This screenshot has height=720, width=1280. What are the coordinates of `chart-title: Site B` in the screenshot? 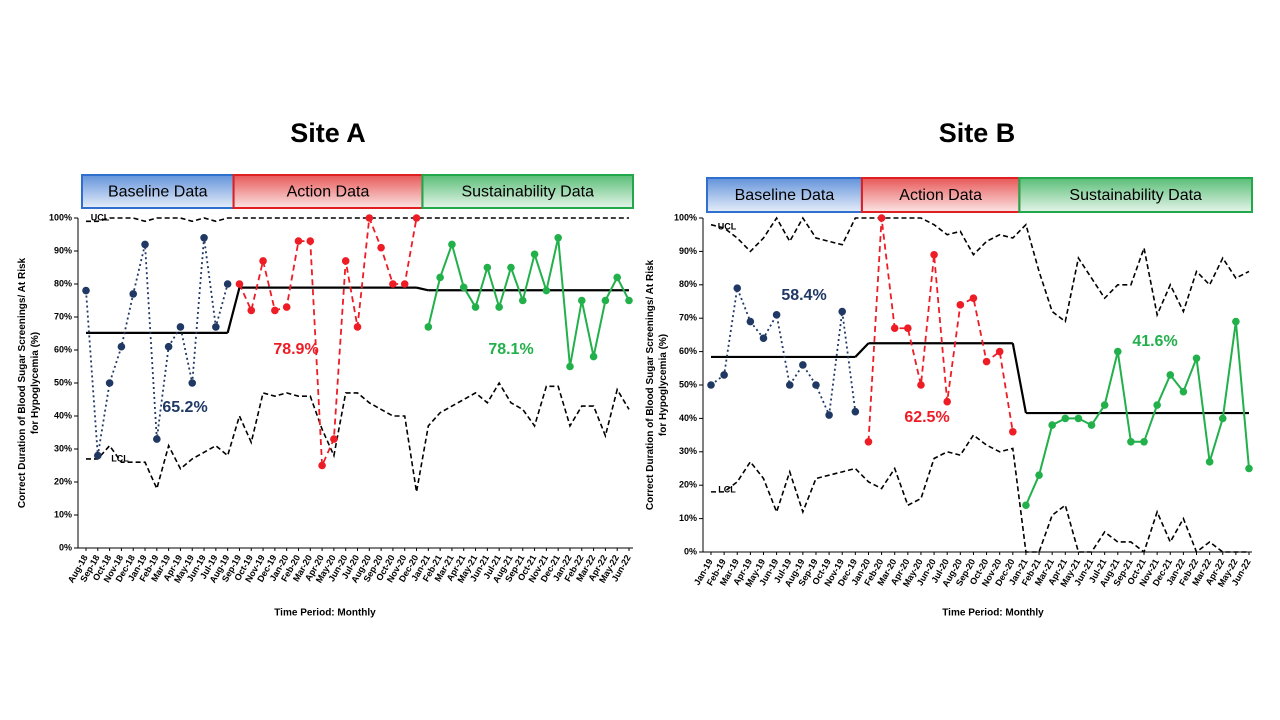 It's located at (977, 133).